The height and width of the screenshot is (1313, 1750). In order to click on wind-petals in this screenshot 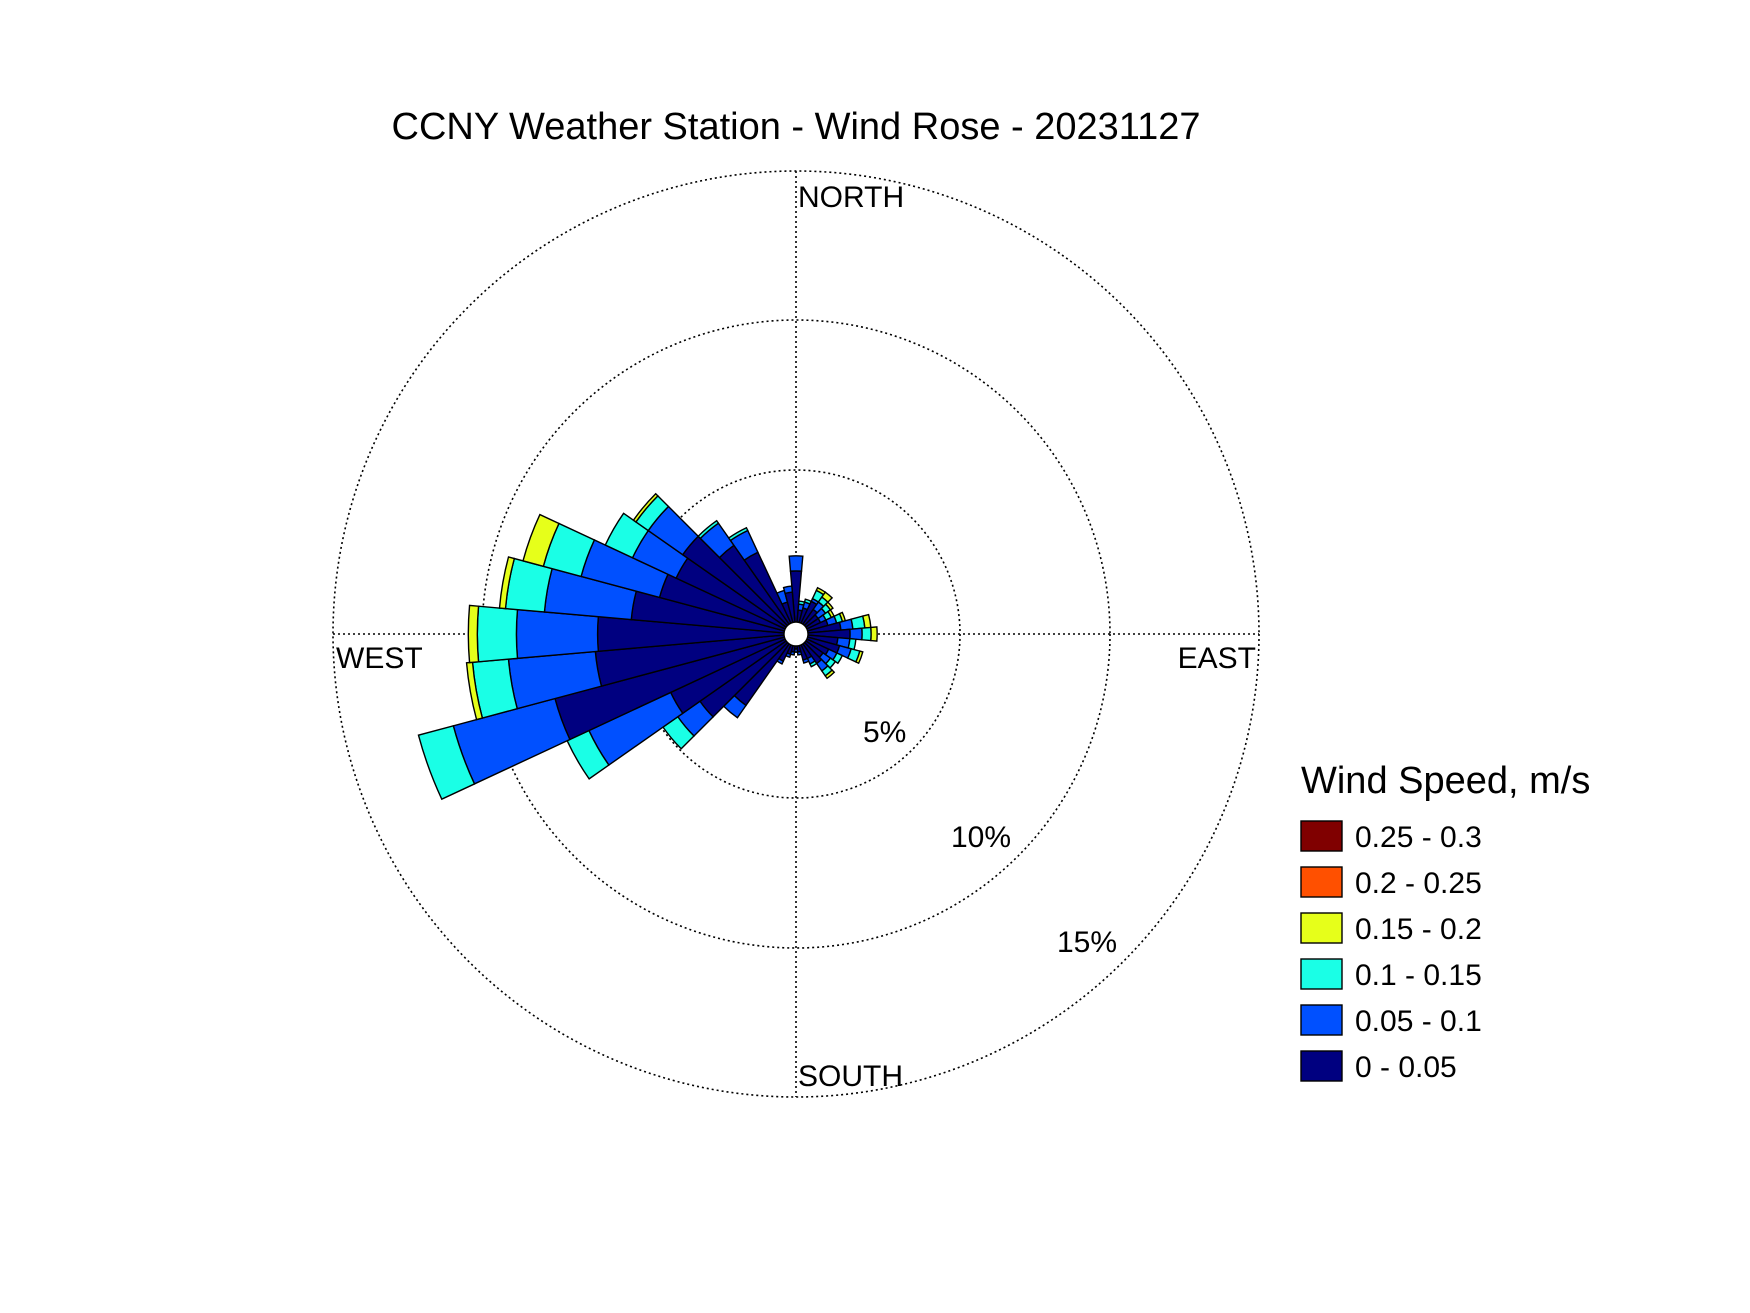, I will do `click(647, 646)`.